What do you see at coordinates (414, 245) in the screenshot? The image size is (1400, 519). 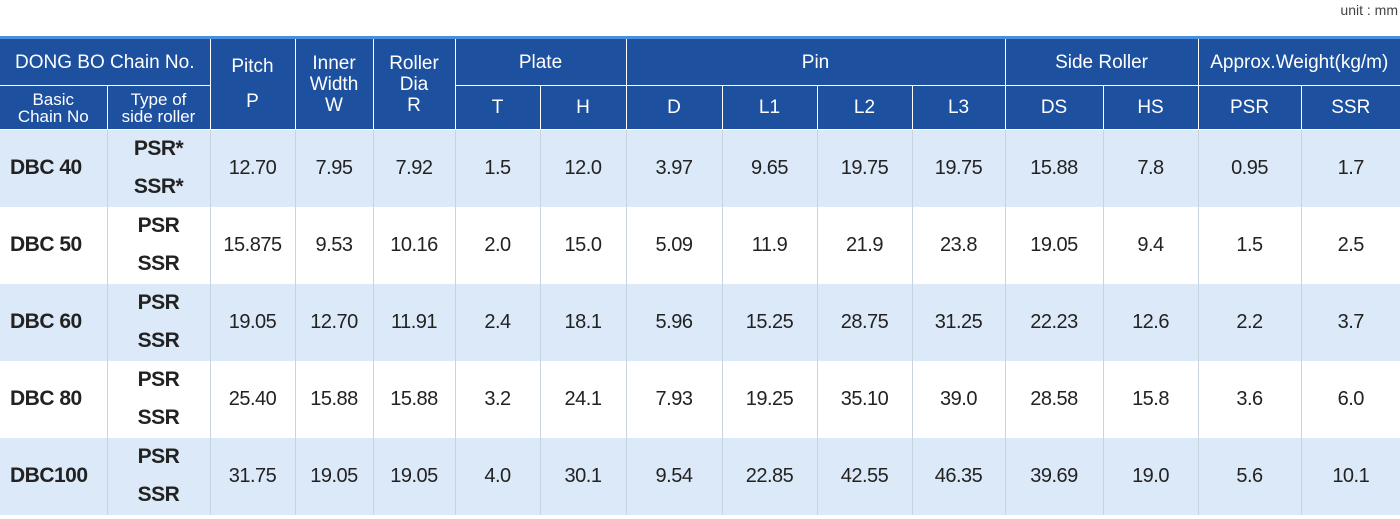 I see `value-cell: 10.16` at bounding box center [414, 245].